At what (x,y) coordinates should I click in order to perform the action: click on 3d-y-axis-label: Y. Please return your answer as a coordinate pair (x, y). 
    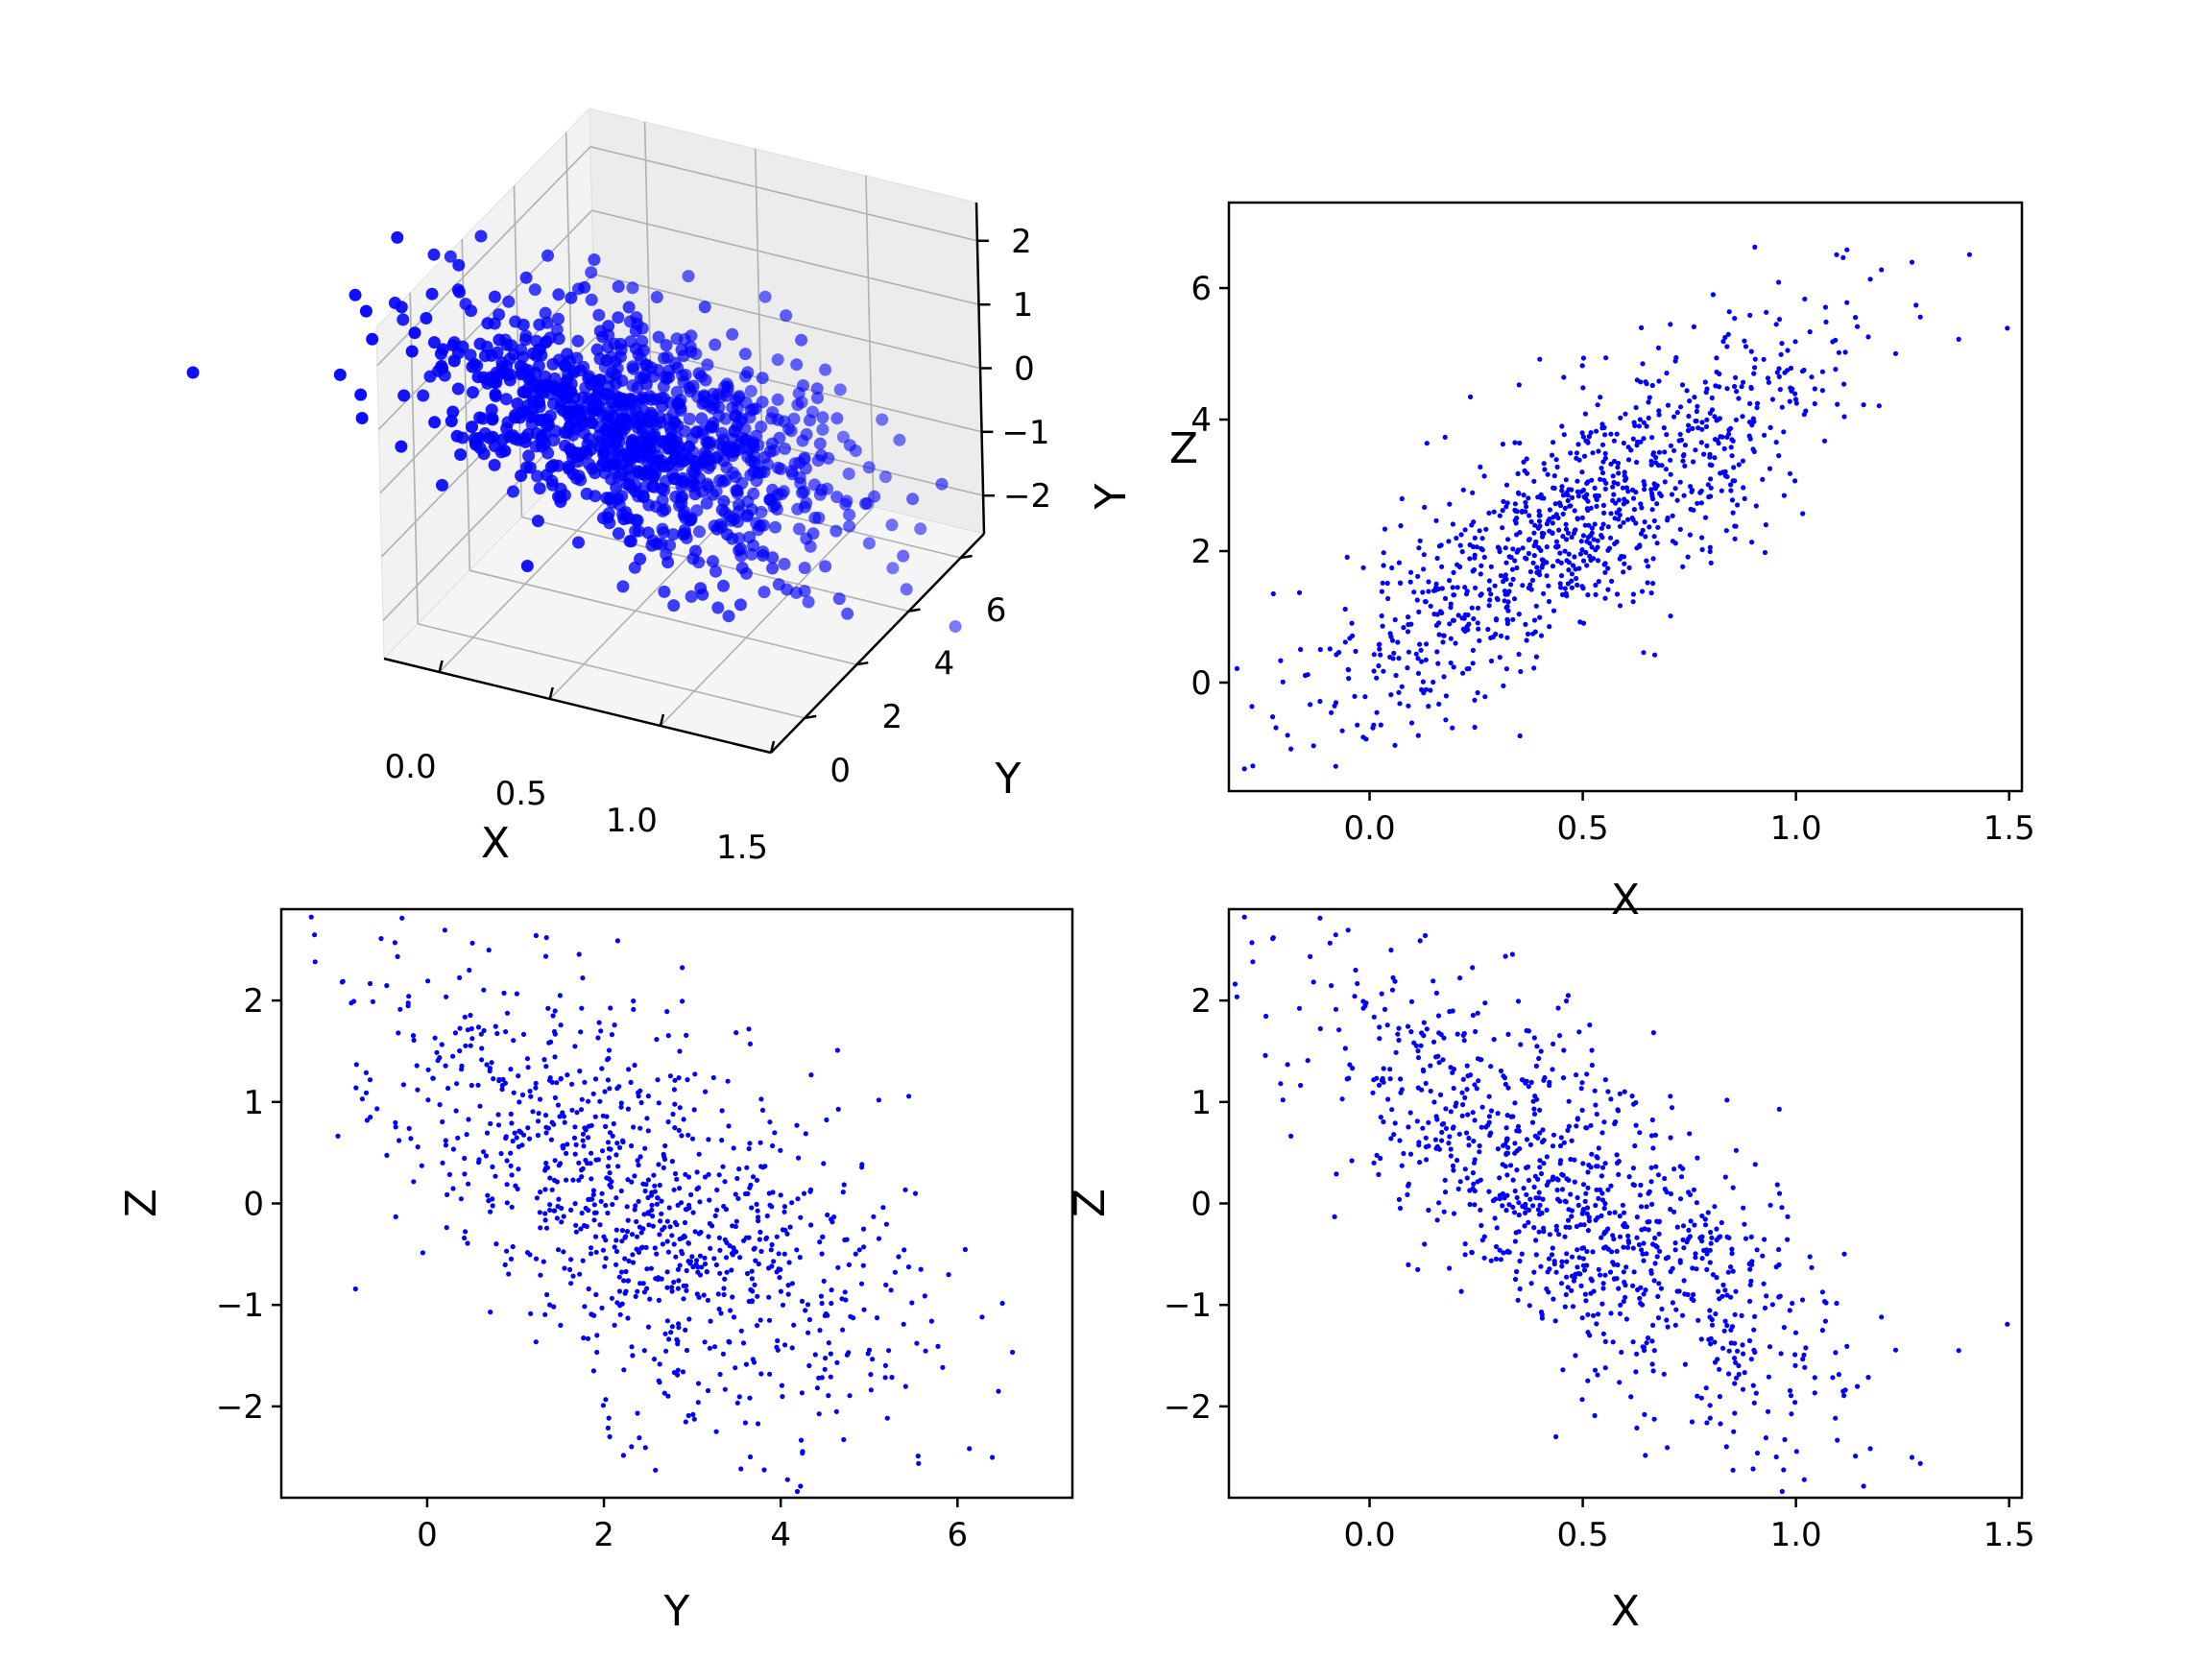
    Looking at the image, I should click on (1009, 779).